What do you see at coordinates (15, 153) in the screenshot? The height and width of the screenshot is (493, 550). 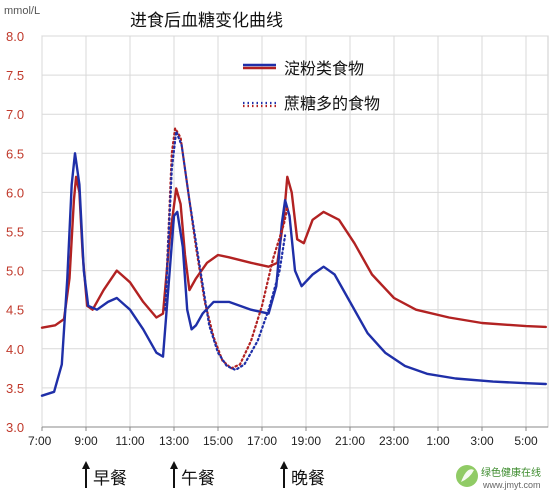 I see `y-tick-label: 6.5` at bounding box center [15, 153].